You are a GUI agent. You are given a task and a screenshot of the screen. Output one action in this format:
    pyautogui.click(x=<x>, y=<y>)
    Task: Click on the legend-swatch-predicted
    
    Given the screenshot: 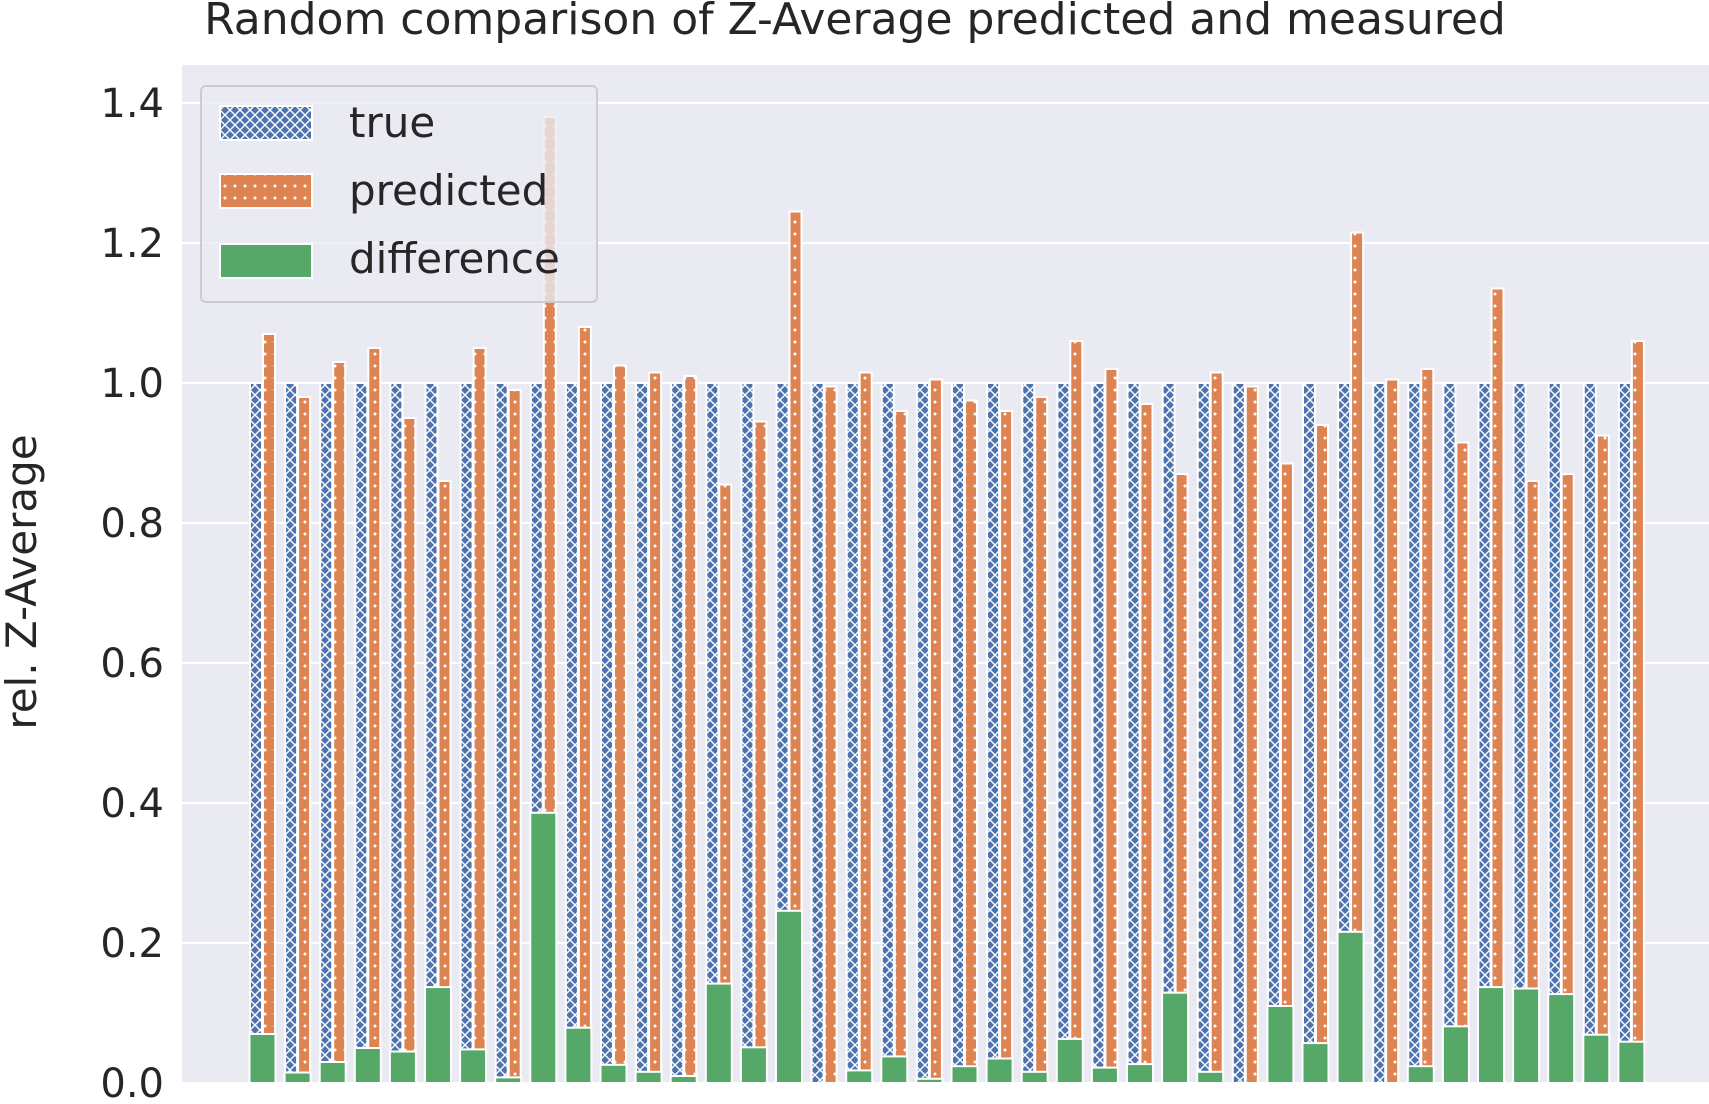 What is the action you would take?
    pyautogui.click(x=266, y=191)
    